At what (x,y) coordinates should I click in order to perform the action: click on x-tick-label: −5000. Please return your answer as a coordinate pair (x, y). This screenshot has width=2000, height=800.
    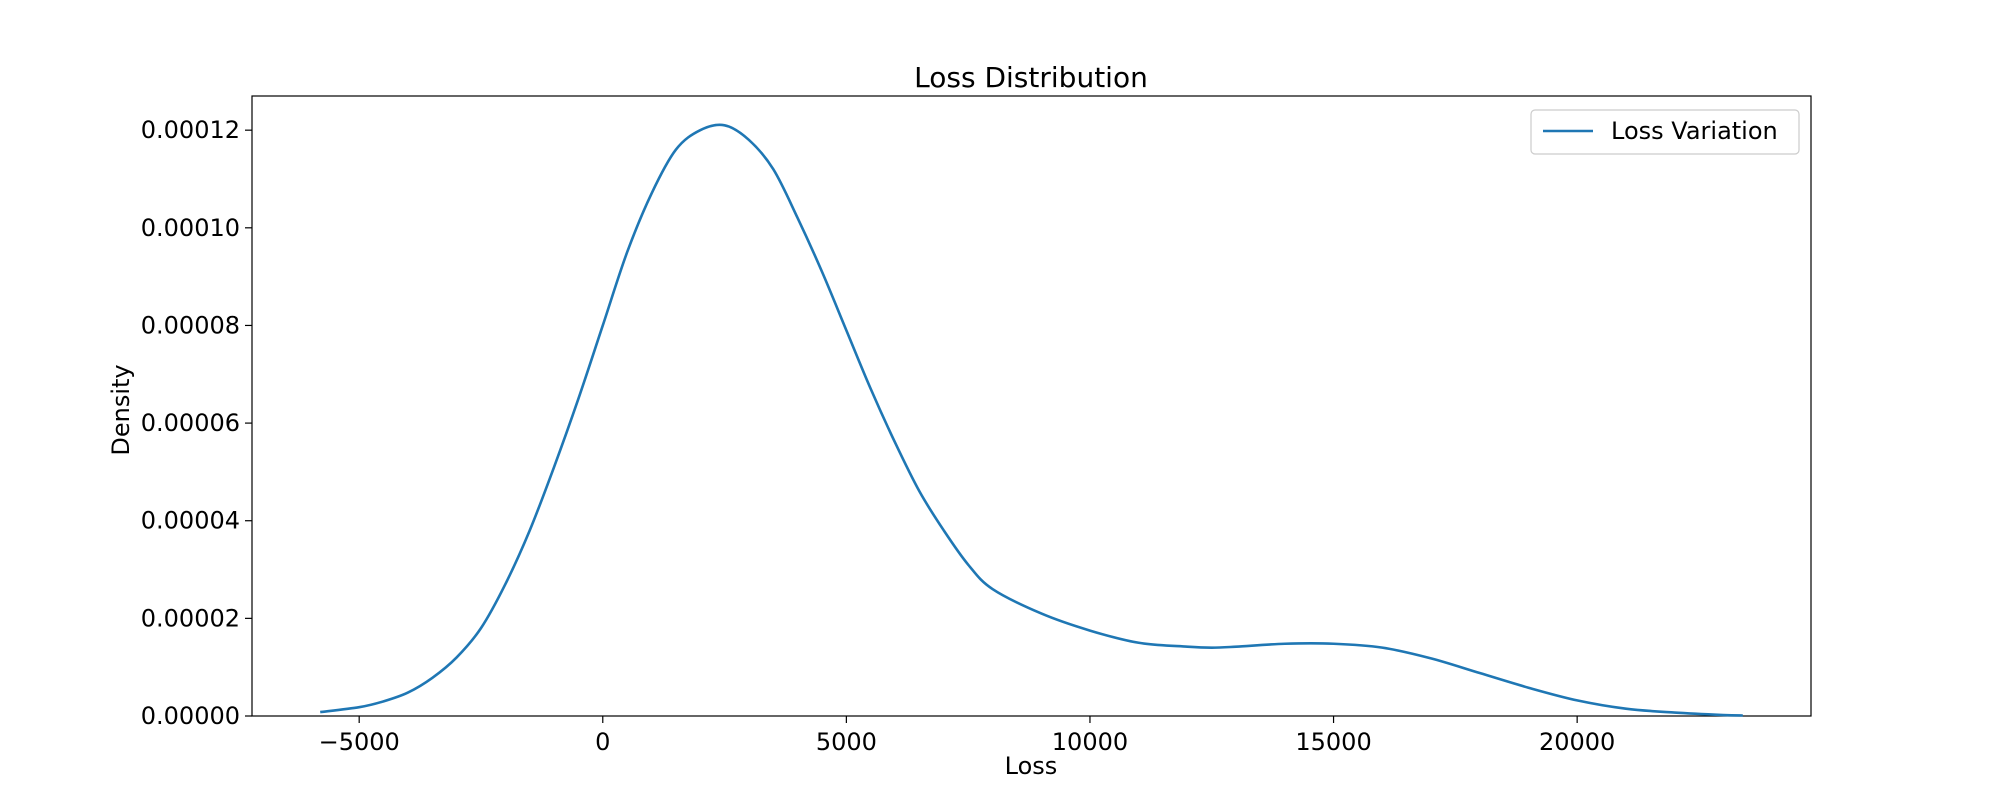
    Looking at the image, I should click on (359, 742).